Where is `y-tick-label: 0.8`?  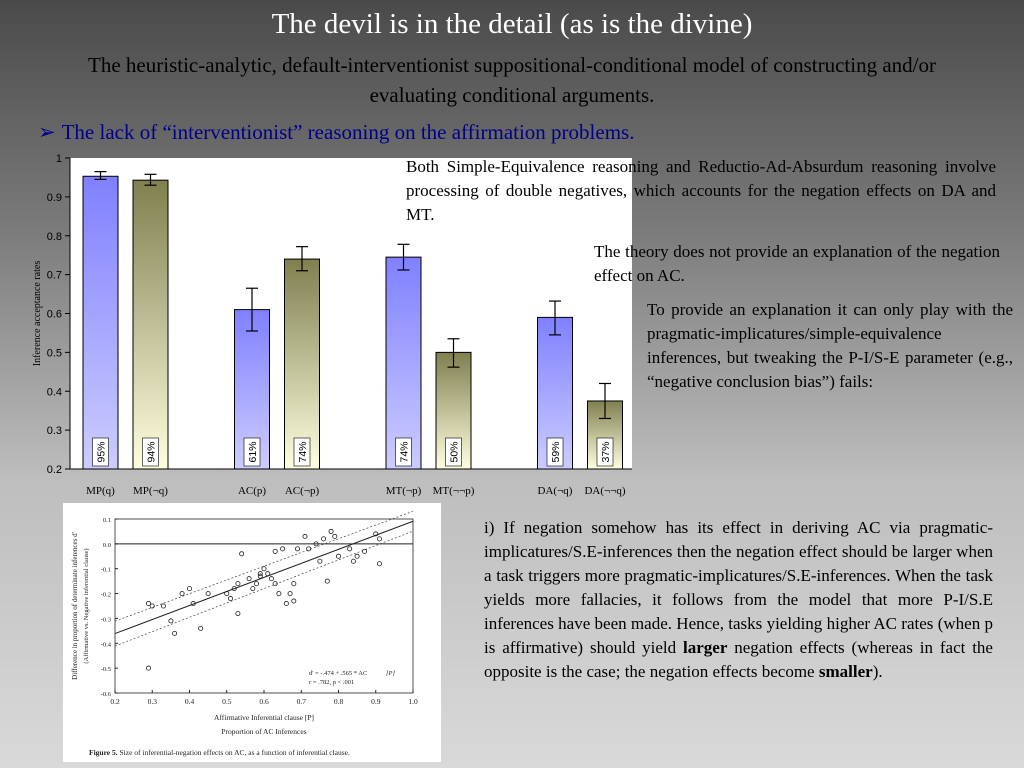
y-tick-label: 0.8 is located at coordinates (54, 237).